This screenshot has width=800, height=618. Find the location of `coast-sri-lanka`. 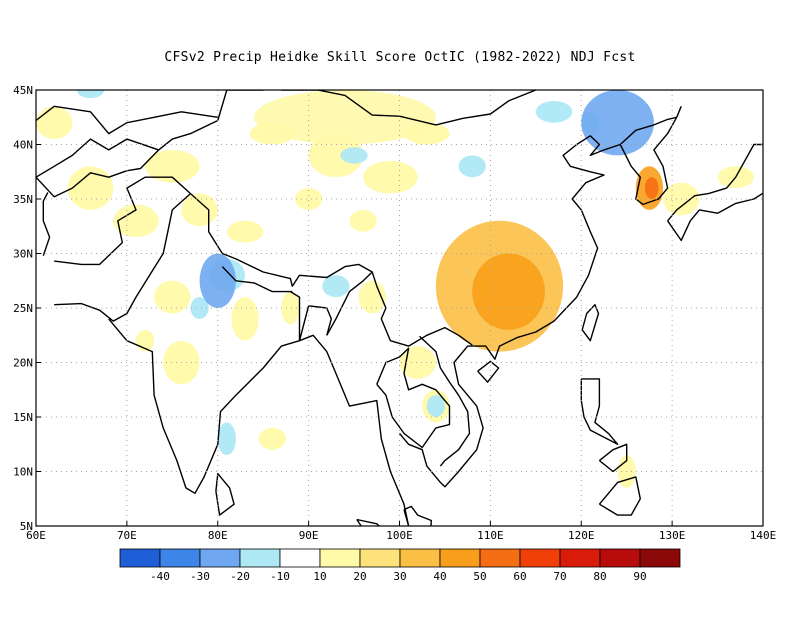

coast-sri-lanka is located at coordinates (225, 494).